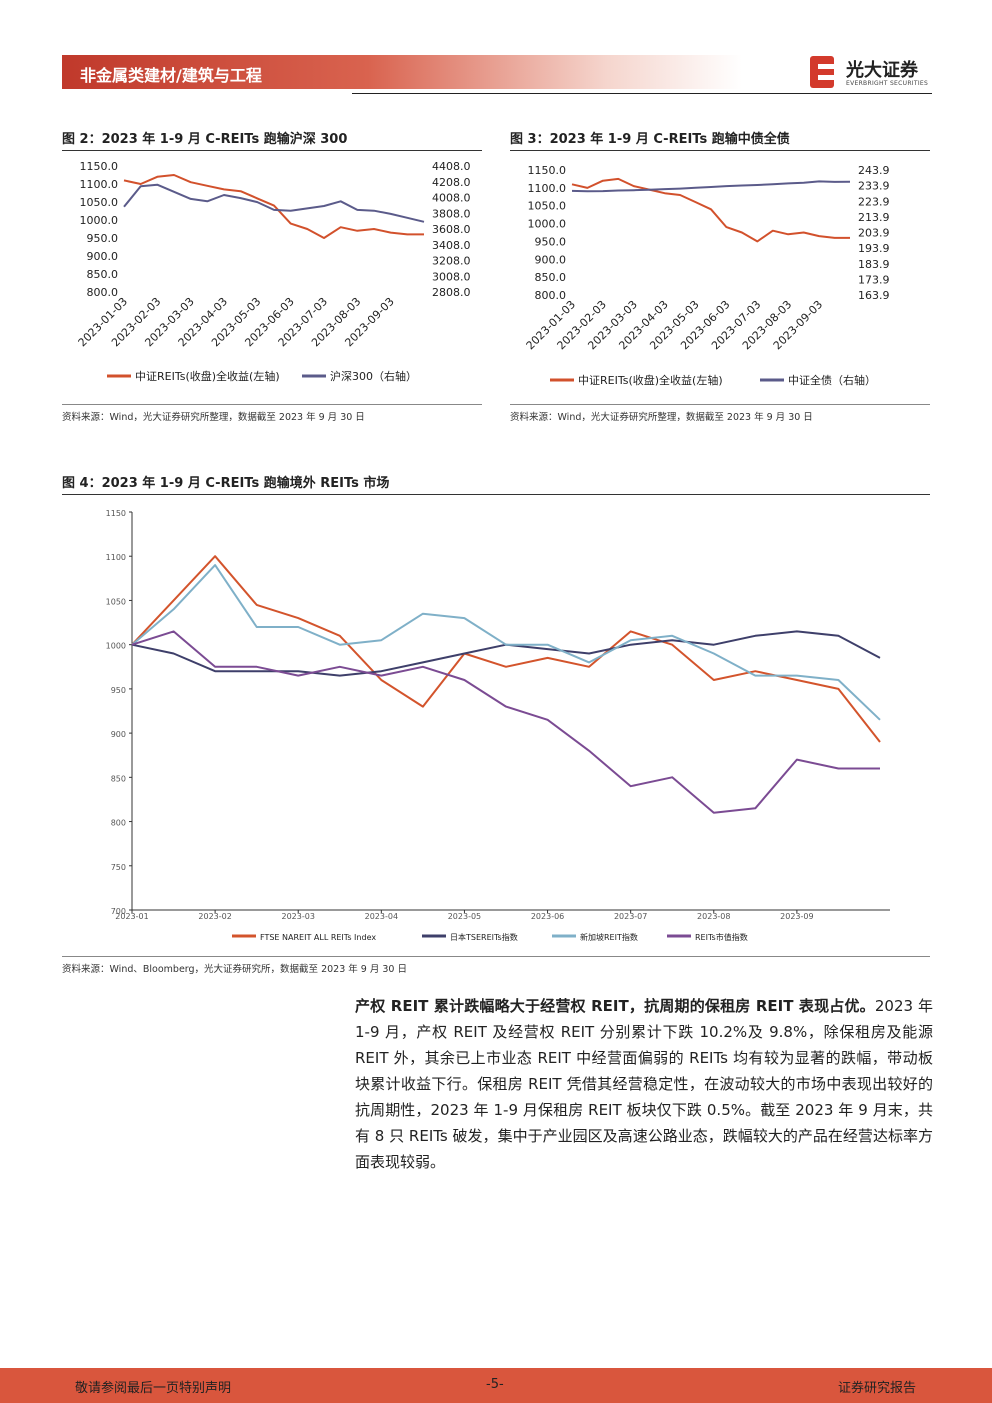 The width and height of the screenshot is (992, 1403). What do you see at coordinates (118, 911) in the screenshot?
I see `y-tick-label: 700` at bounding box center [118, 911].